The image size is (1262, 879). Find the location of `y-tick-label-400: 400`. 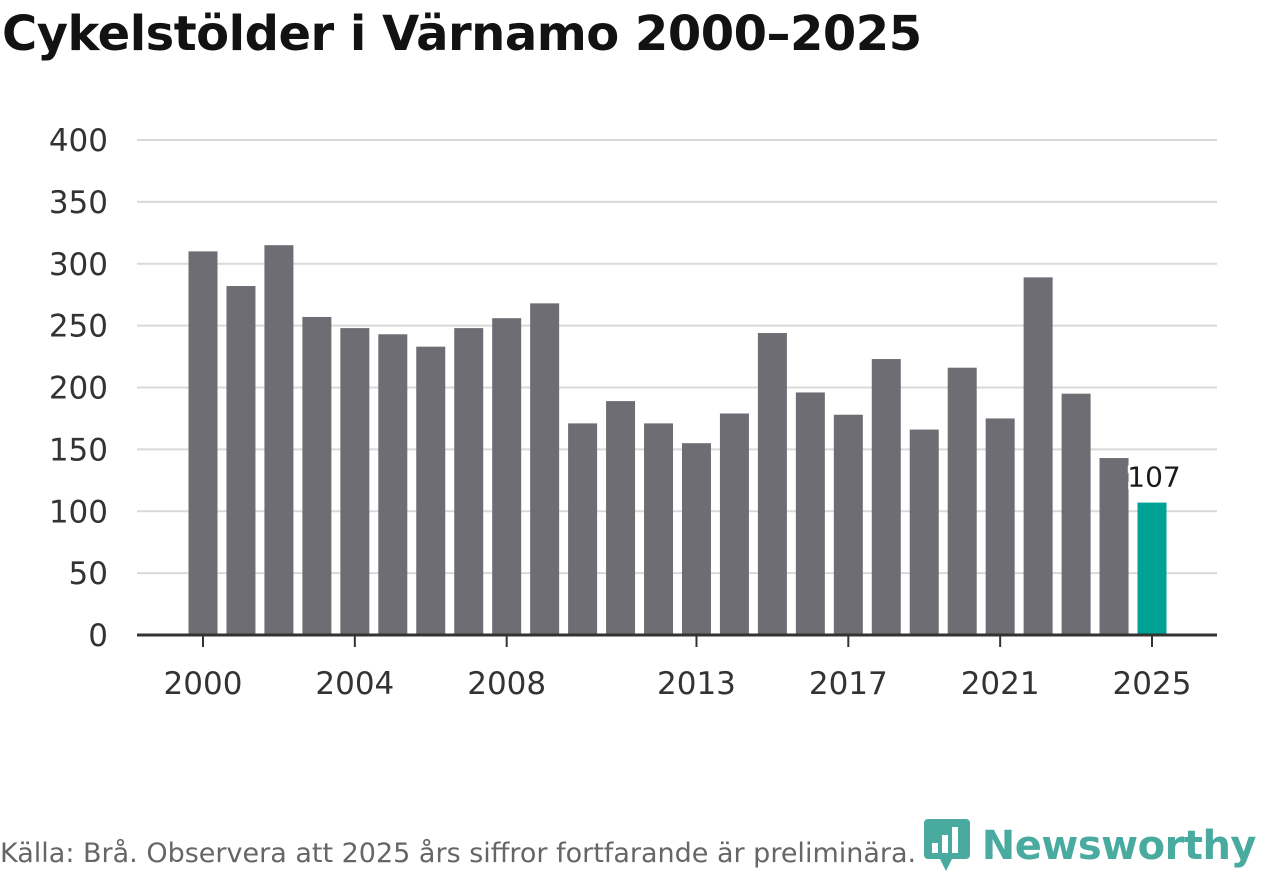

y-tick-label-400: 400 is located at coordinates (78, 141).